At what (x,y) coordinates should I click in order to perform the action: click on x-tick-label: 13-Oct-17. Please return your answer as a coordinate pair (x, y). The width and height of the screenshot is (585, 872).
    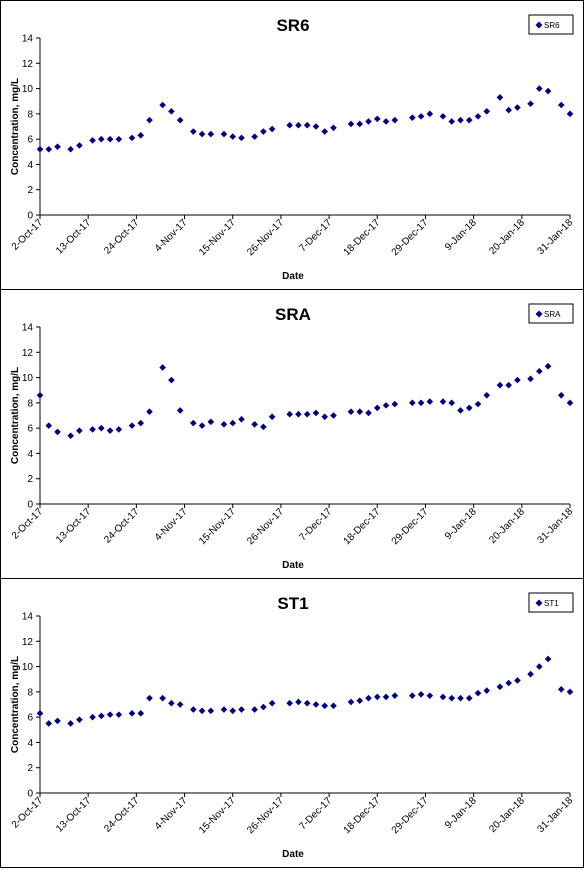
    Looking at the image, I should click on (74, 815).